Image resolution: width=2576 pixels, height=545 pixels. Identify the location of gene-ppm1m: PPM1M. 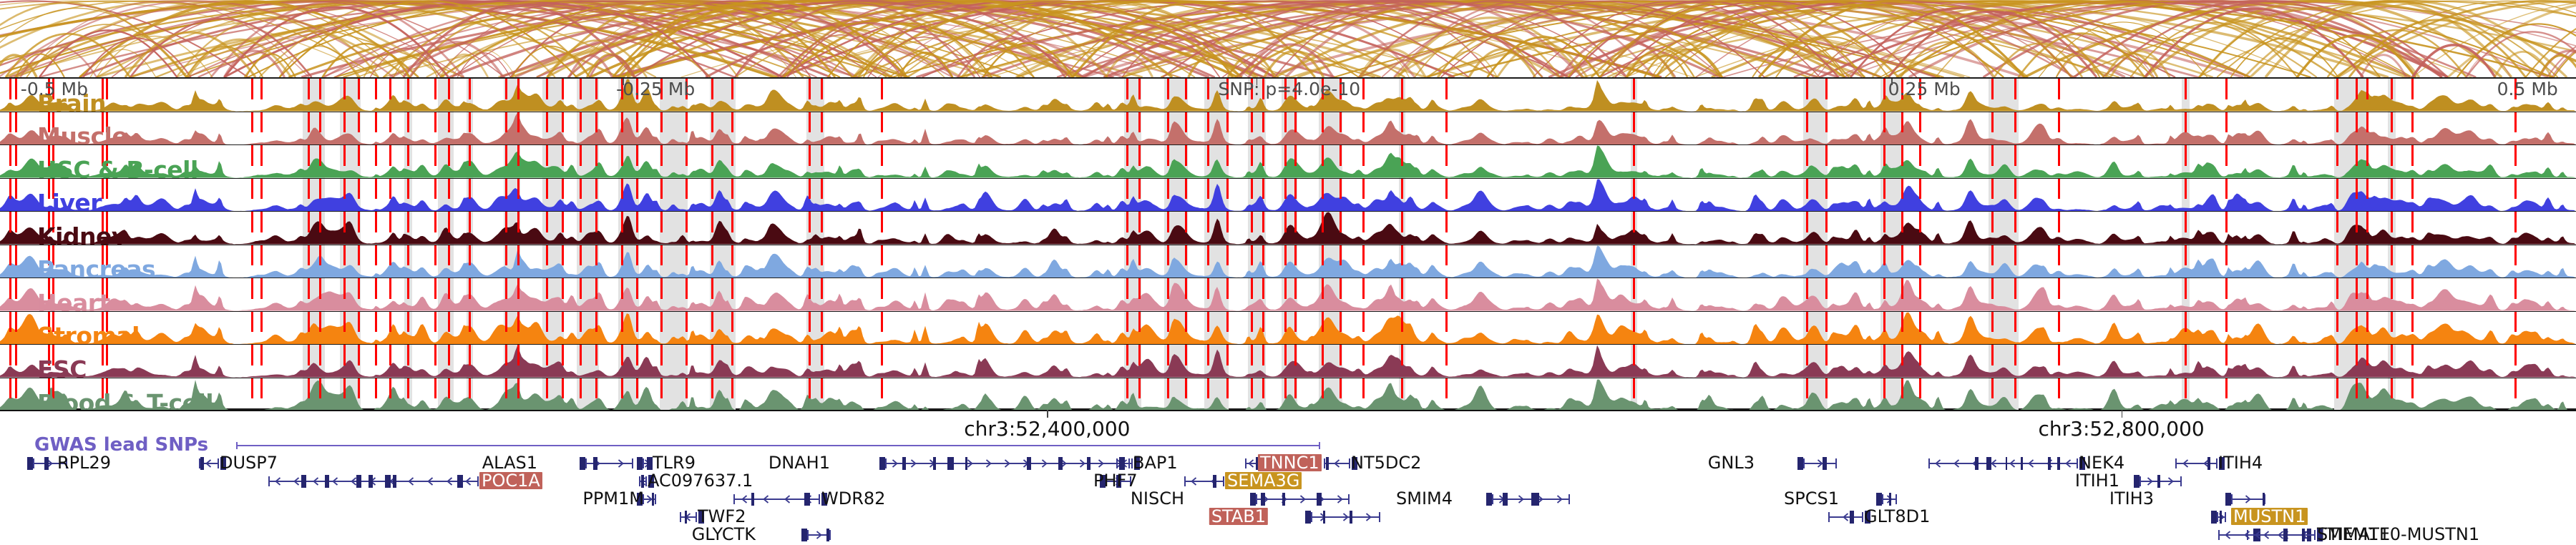
(1288, 499).